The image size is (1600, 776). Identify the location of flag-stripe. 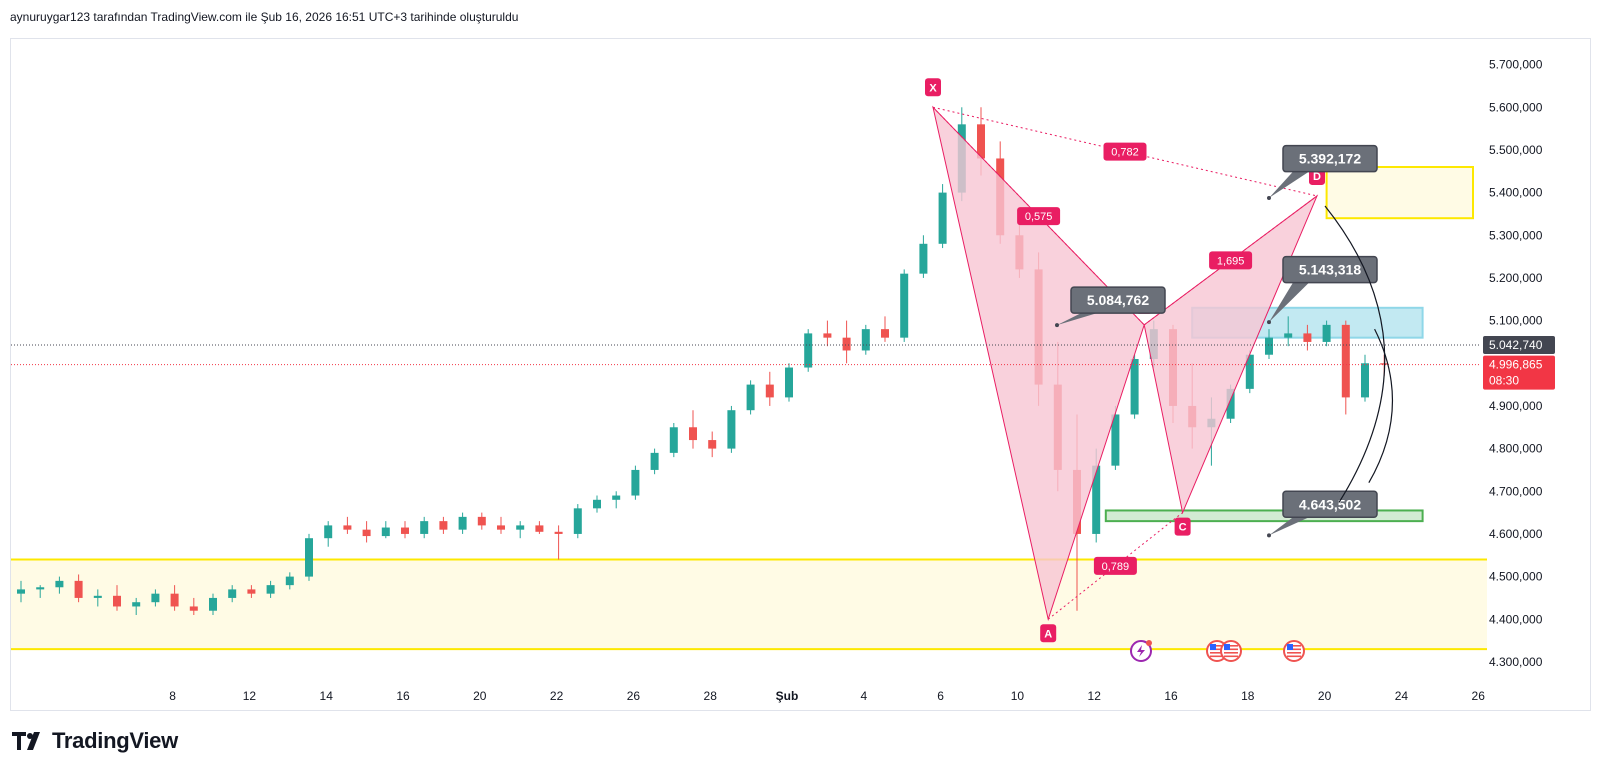
(1294, 646).